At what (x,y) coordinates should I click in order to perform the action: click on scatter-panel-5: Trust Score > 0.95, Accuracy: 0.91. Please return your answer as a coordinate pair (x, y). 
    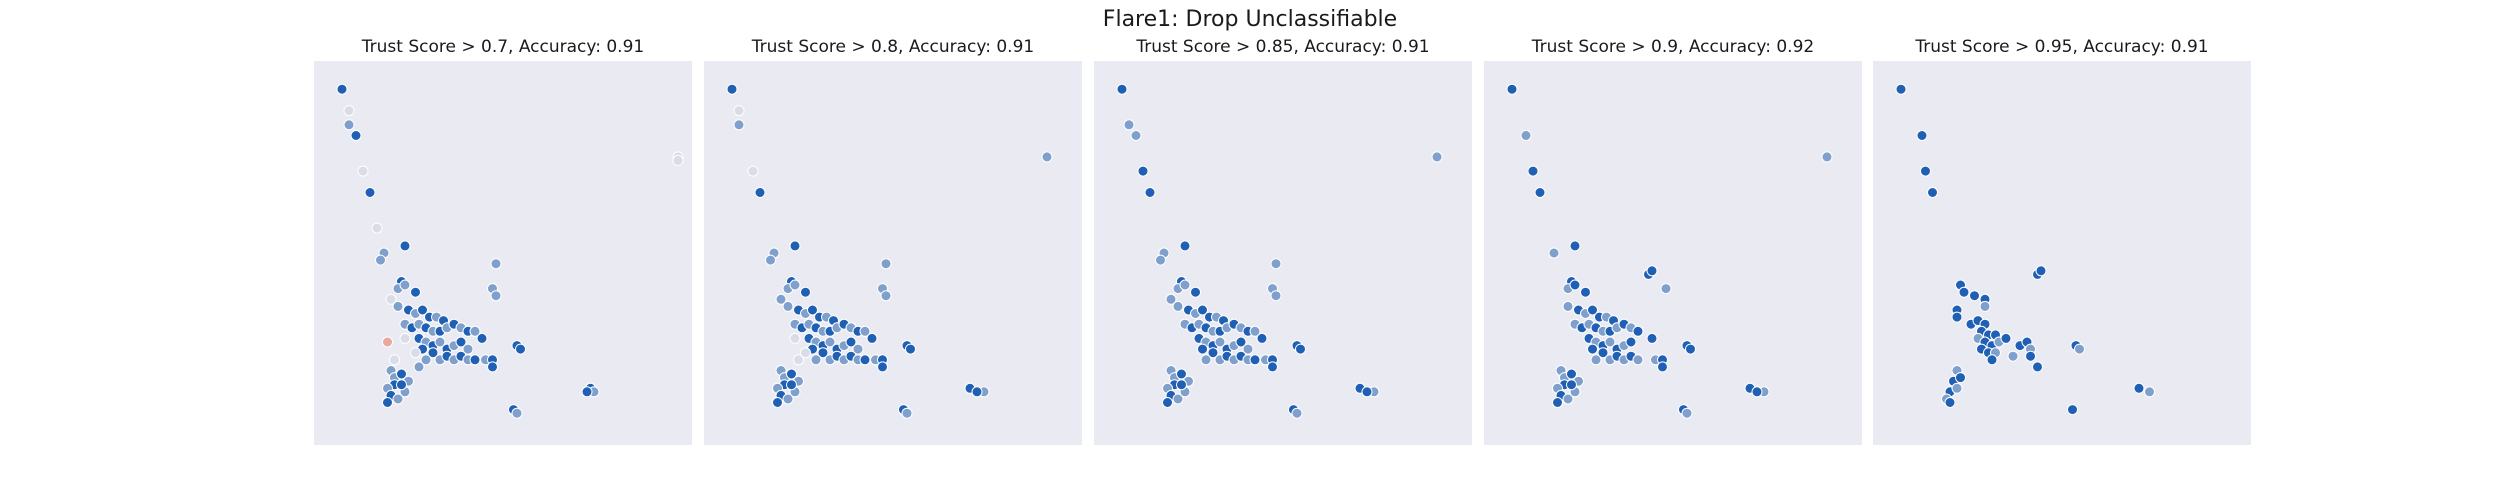
    Looking at the image, I should click on (2062, 241).